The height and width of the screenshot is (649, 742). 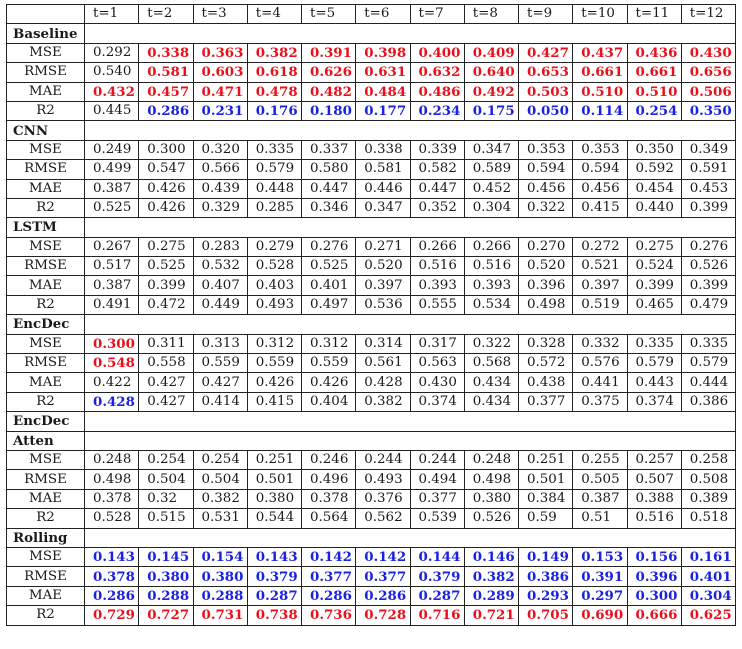 I want to click on value-cell: 0.248, so click(x=491, y=460).